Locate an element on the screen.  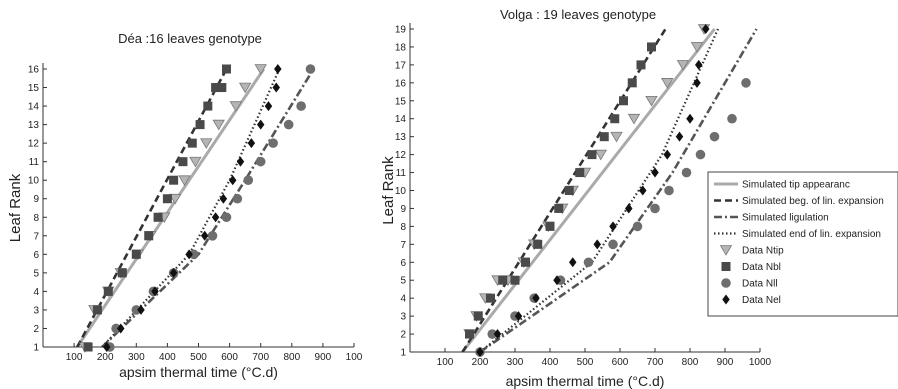
x-tick-label: 500 is located at coordinates (585, 362).